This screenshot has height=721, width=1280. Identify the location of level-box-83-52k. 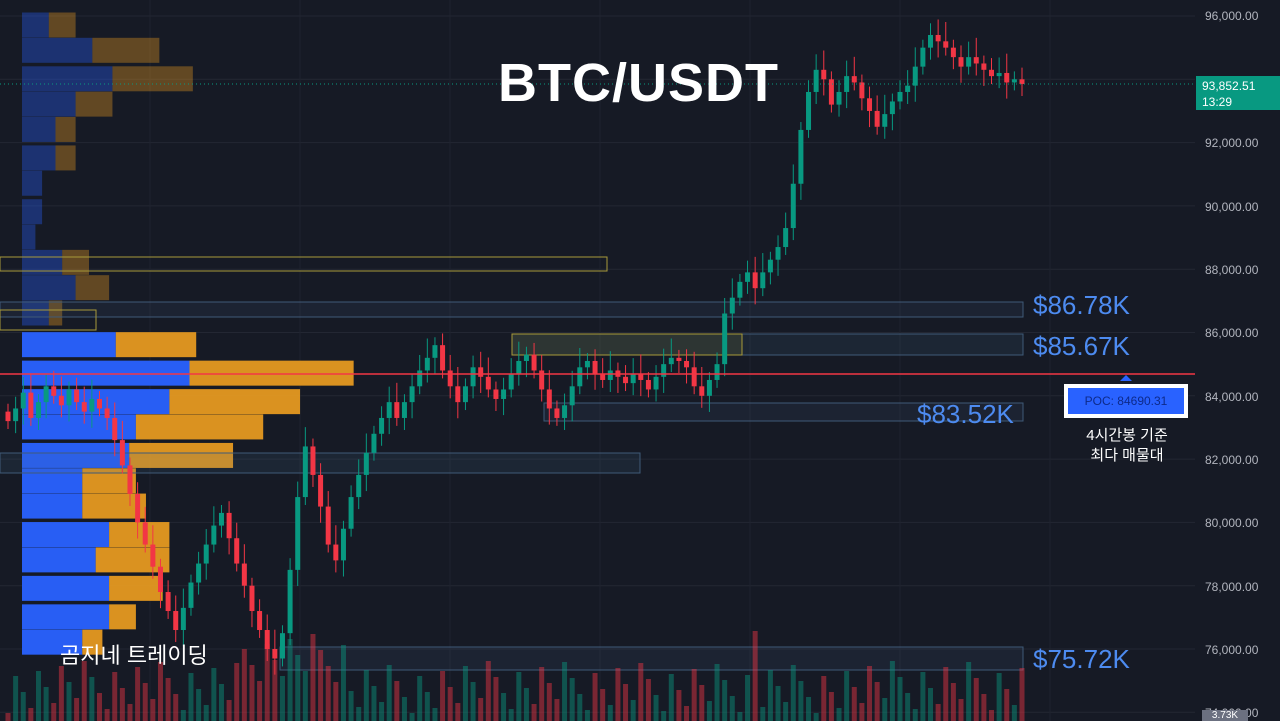
(783, 412).